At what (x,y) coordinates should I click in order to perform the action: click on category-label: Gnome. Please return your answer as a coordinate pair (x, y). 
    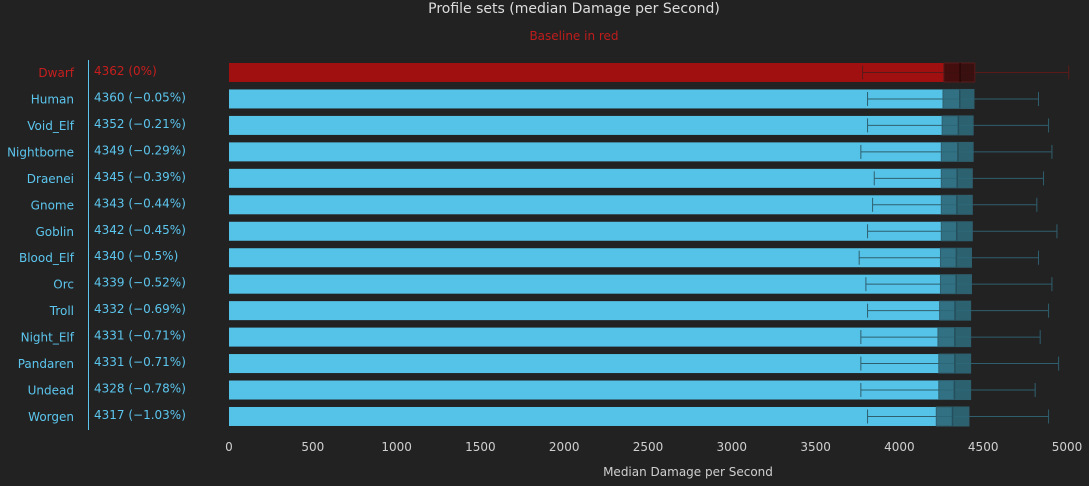
    Looking at the image, I should click on (52, 205).